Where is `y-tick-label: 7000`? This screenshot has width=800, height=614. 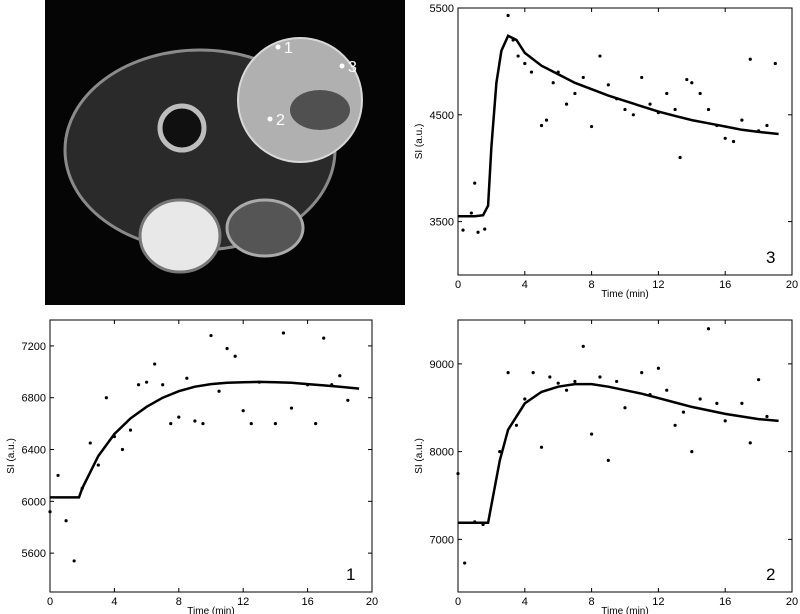 y-tick-label: 7000 is located at coordinates (442, 540).